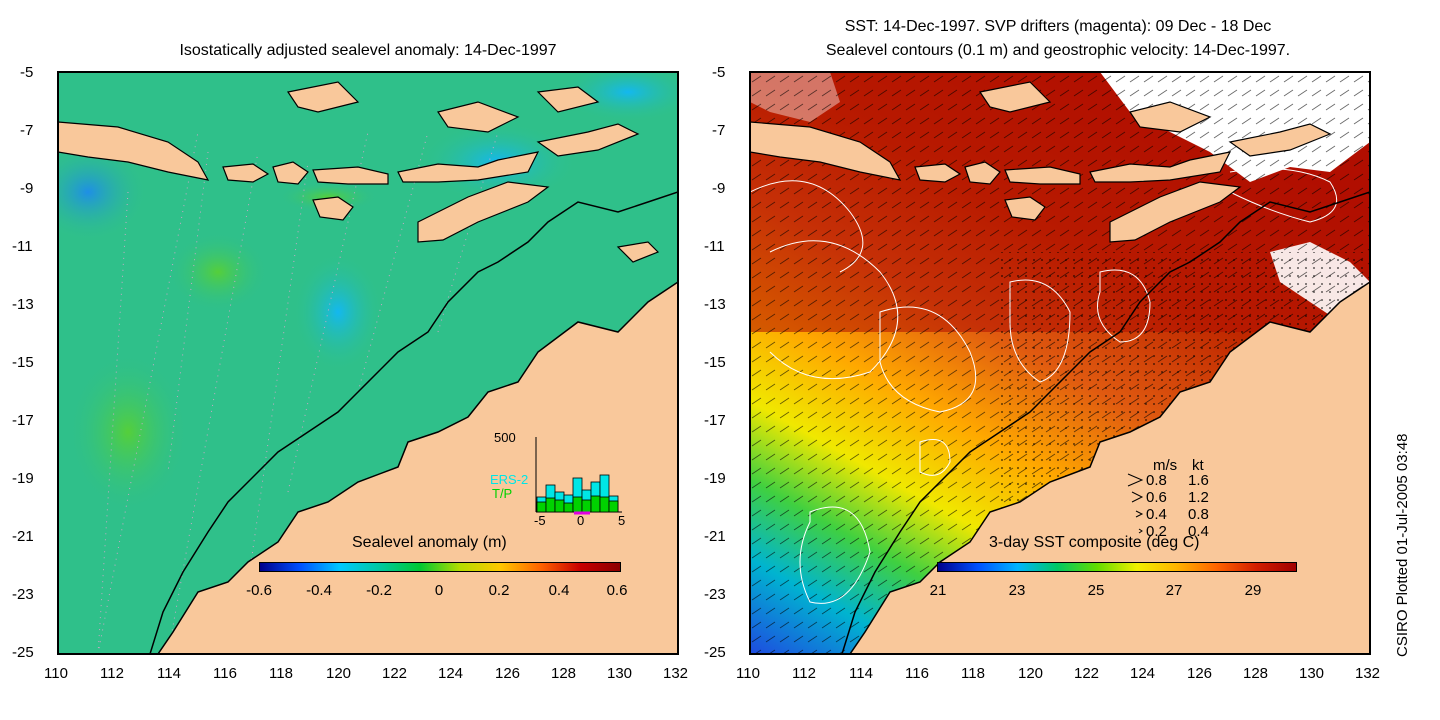  I want to click on right-colorbar-tick: 23, so click(1017, 590).